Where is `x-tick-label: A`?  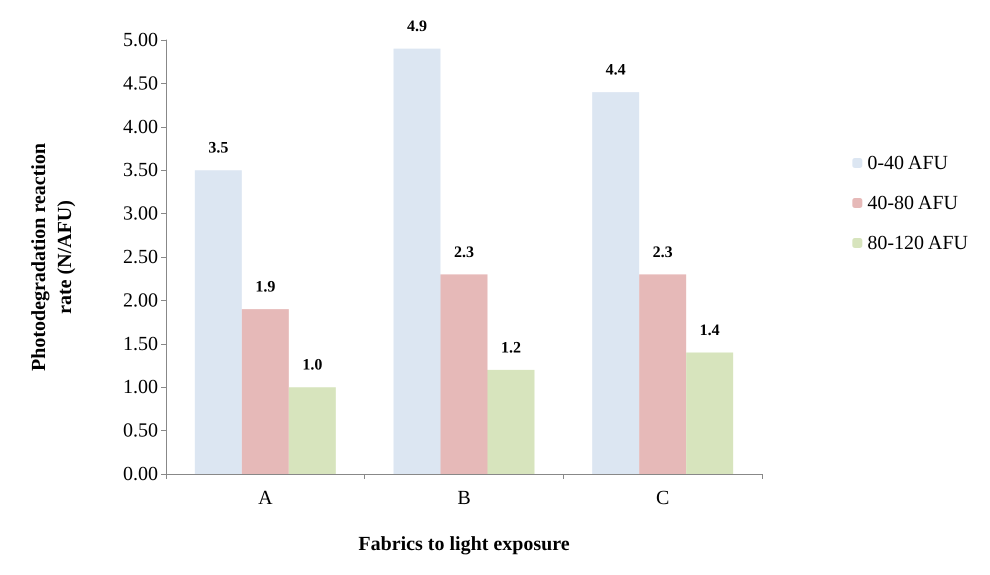 x-tick-label: A is located at coordinates (266, 498).